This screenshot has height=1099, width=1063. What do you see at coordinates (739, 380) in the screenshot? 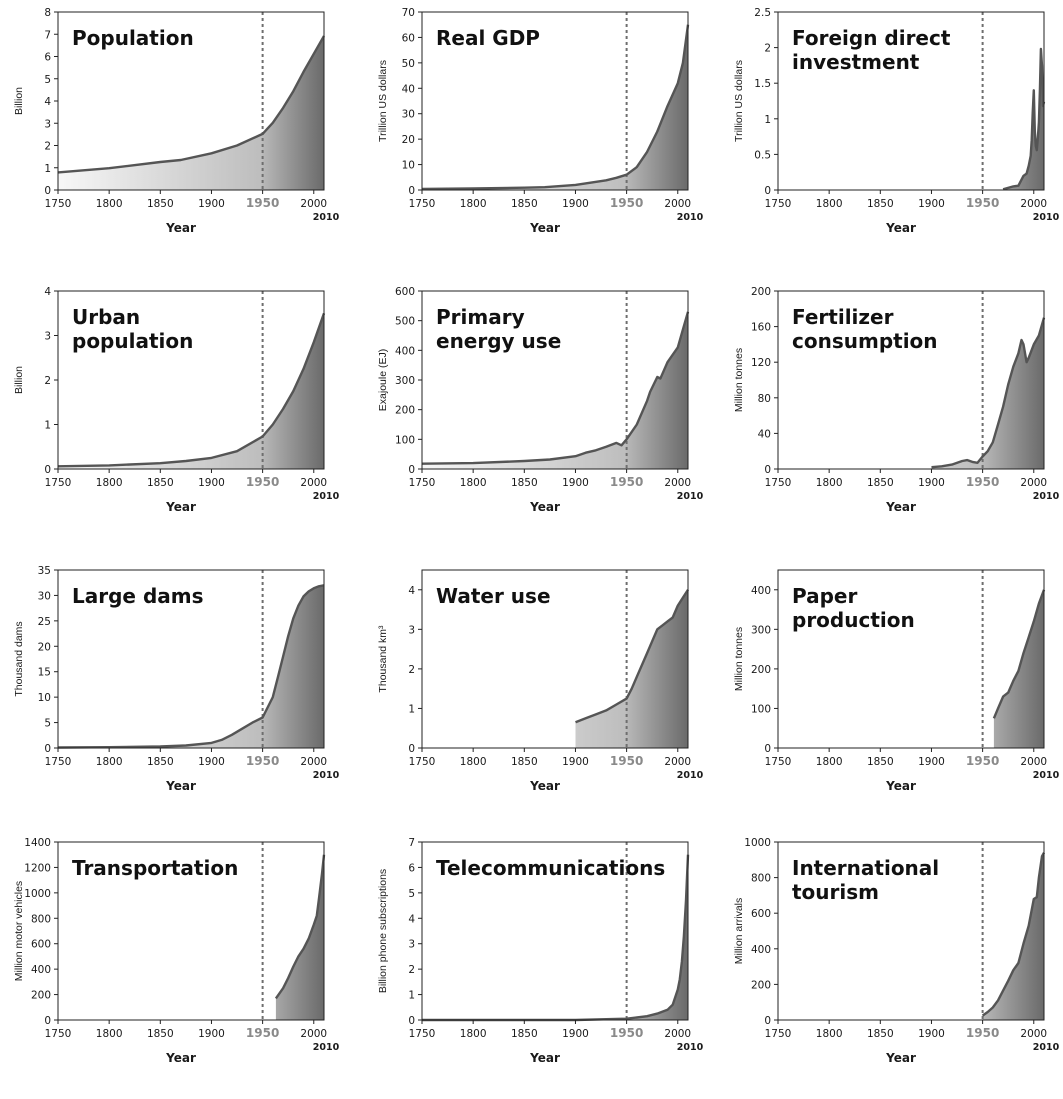
I see `y-axis-label: Million tonnes` at bounding box center [739, 380].